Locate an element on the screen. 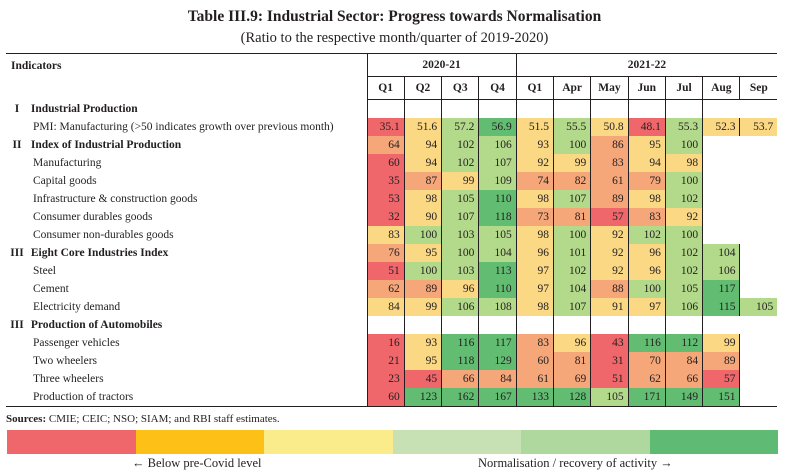 Image resolution: width=789 pixels, height=475 pixels. column-header: Apr is located at coordinates (571, 88).